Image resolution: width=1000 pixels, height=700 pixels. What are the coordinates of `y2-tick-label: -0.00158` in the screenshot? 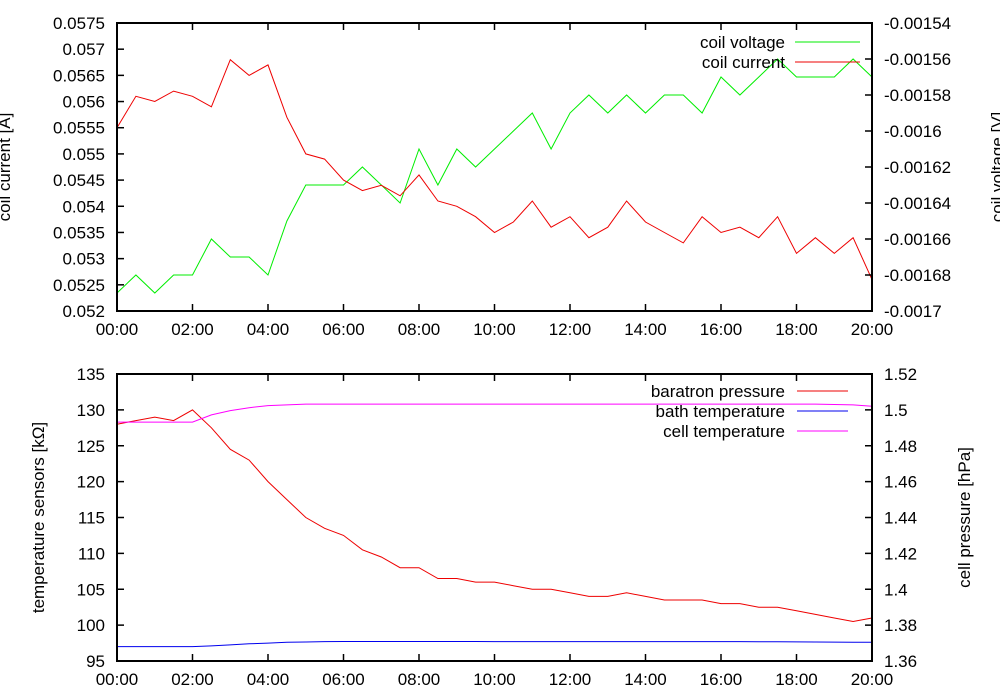 It's located at (917, 95).